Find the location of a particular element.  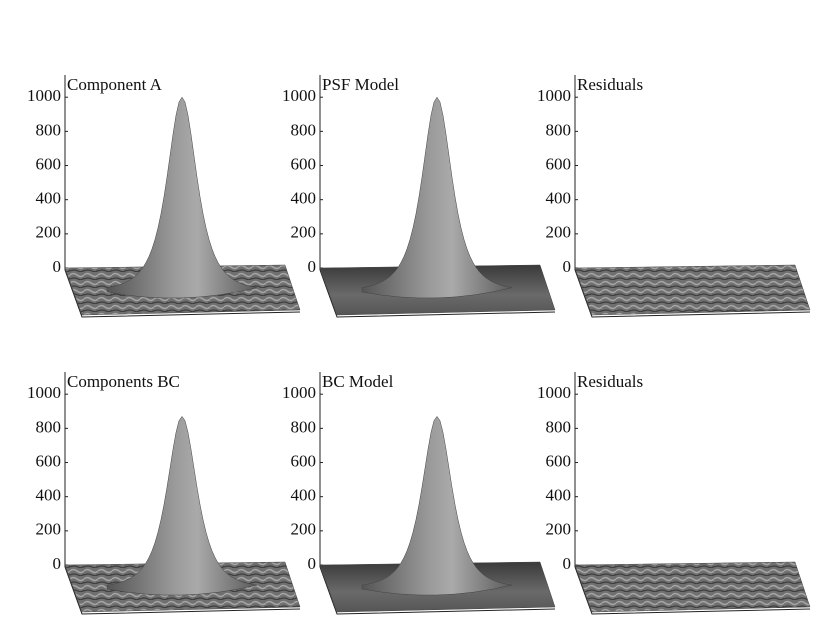

panel-title: Components BC is located at coordinates (123, 381).